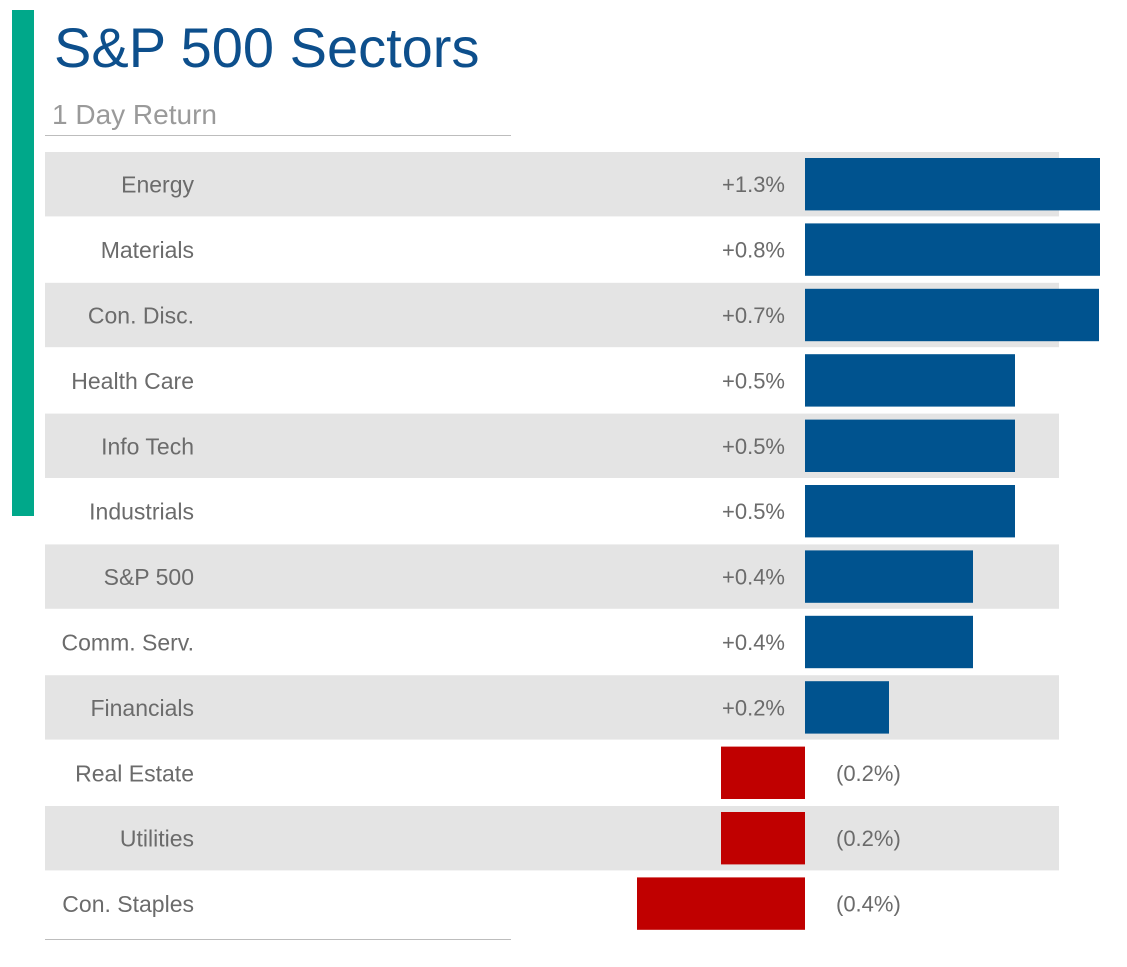 The width and height of the screenshot is (1127, 967). I want to click on category-label: Health Care, so click(132, 381).